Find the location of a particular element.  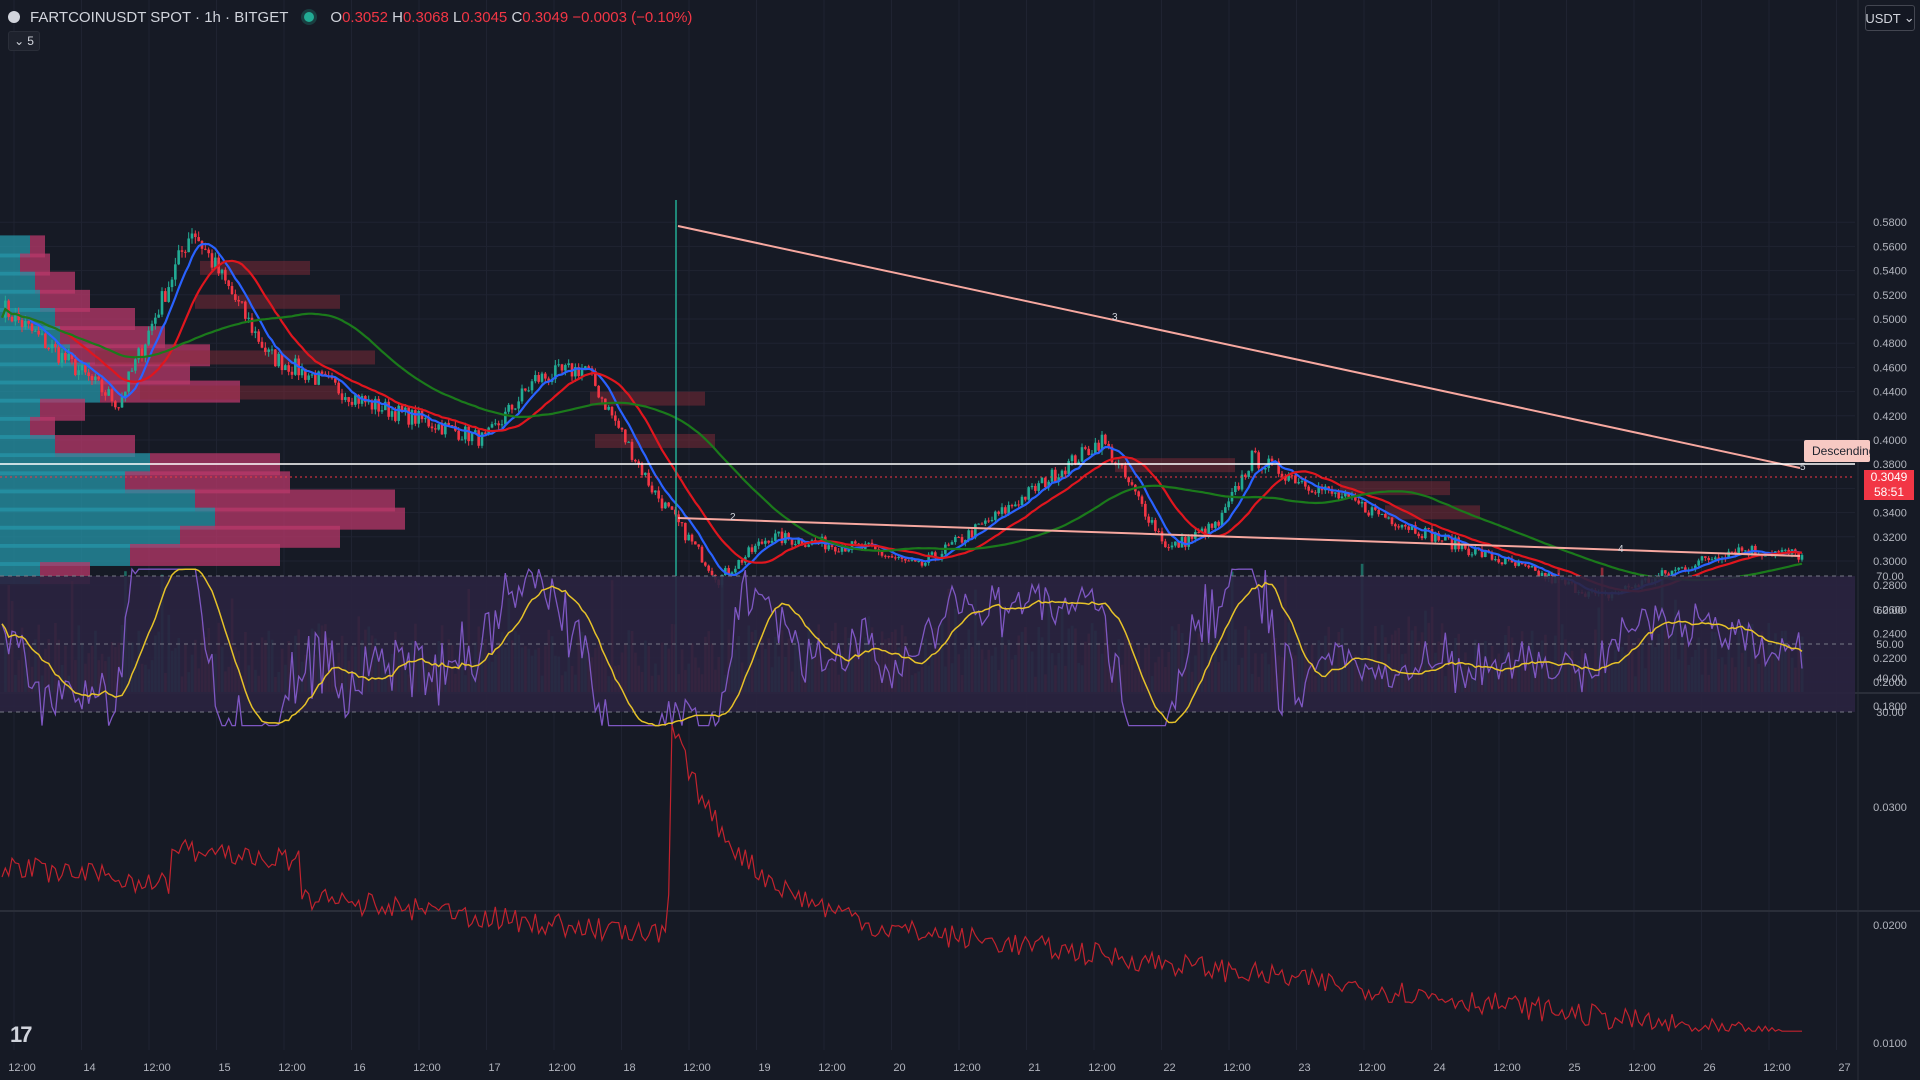

market-open-icon is located at coordinates (309, 17).